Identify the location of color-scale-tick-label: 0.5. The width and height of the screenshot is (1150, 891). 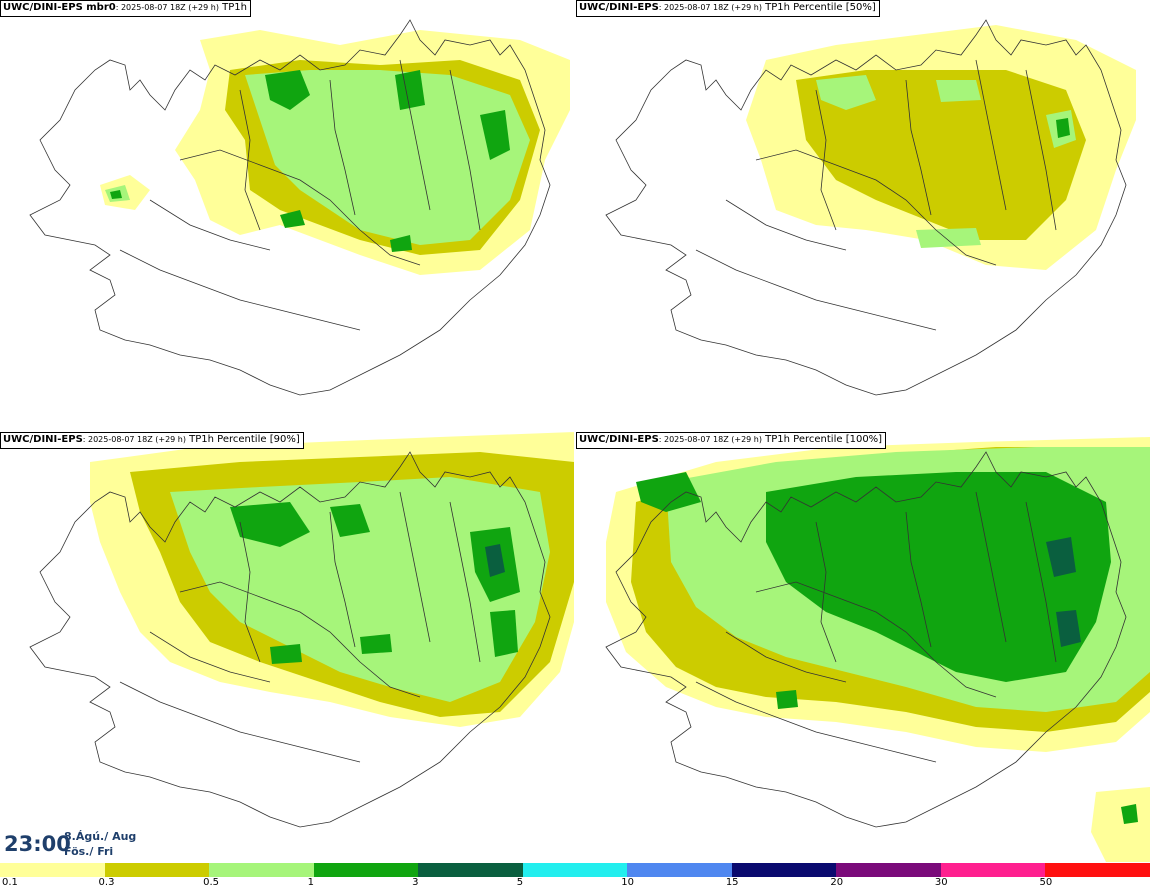
(211, 882).